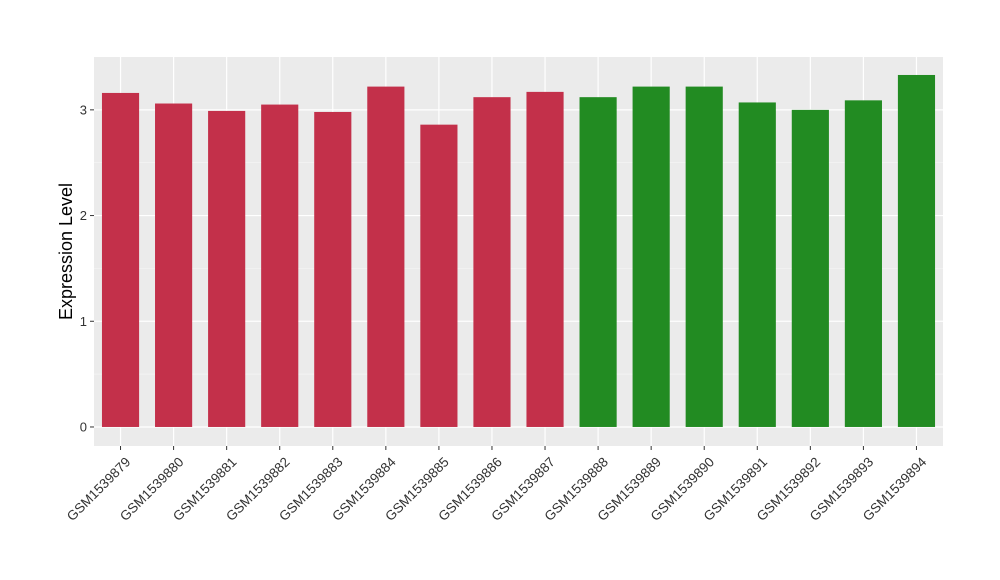  What do you see at coordinates (83, 321) in the screenshot?
I see `y-tick-label: 1` at bounding box center [83, 321].